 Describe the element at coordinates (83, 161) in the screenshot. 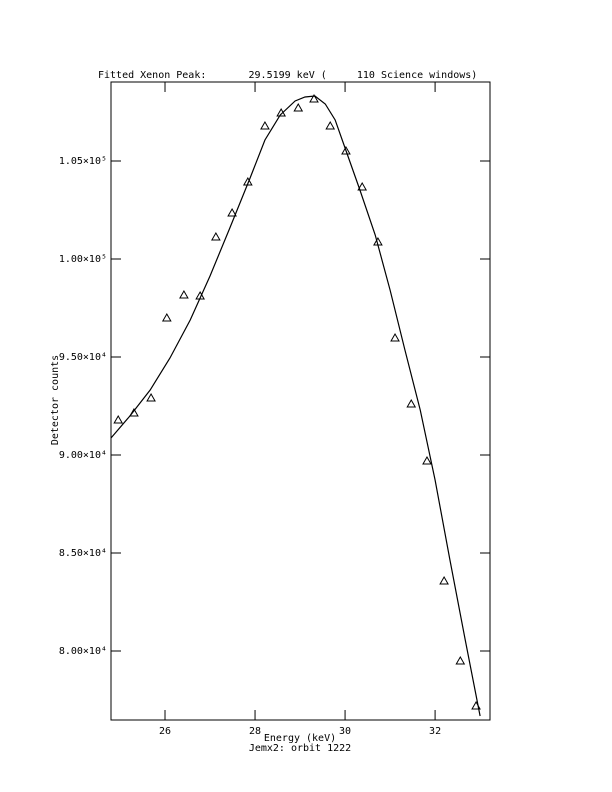

I see `y-tick-label: 1.05×10⁵` at that location.